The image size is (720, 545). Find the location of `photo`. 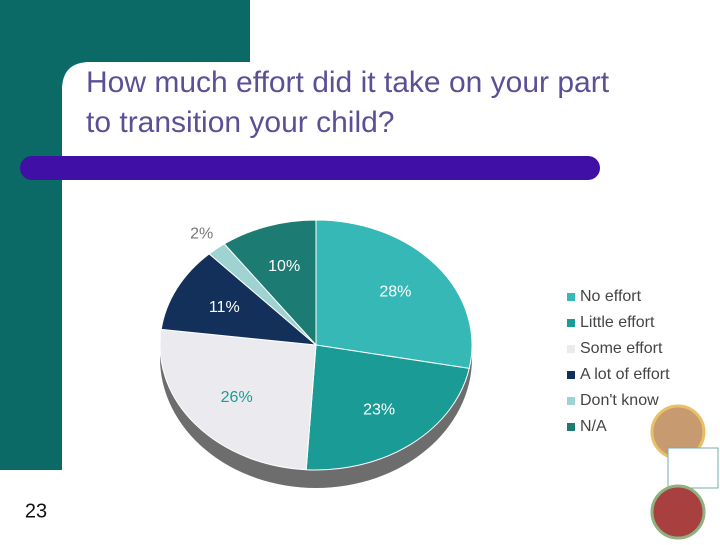

photo is located at coordinates (678, 512).